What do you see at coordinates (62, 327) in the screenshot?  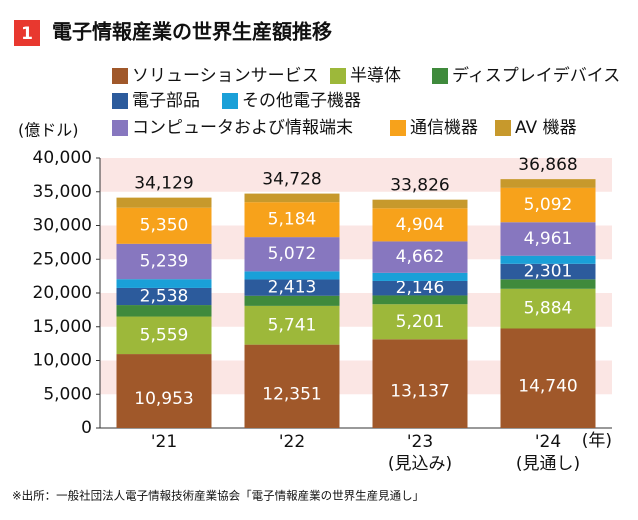 I see `y-tick-label: 15,000` at bounding box center [62, 327].